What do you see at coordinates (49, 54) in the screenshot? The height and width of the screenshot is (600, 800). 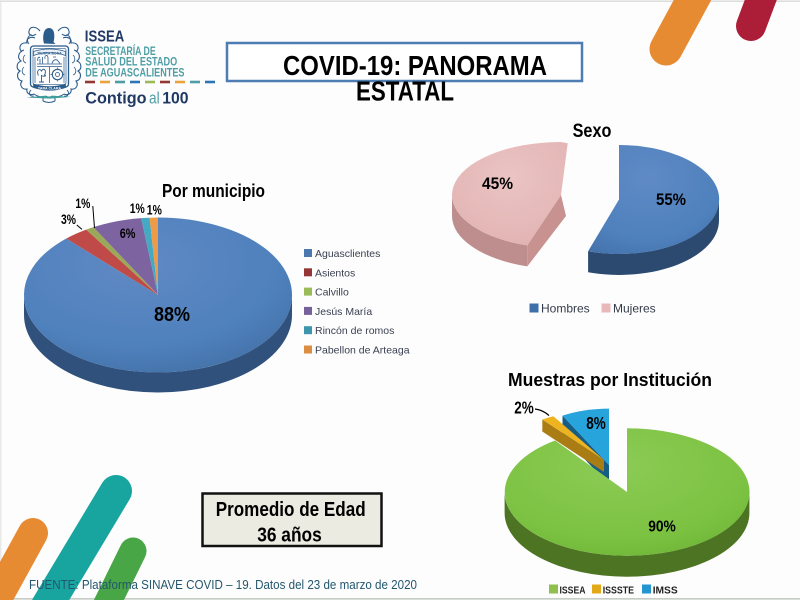 I see `svg-text: TIERRA BONA` at bounding box center [49, 54].